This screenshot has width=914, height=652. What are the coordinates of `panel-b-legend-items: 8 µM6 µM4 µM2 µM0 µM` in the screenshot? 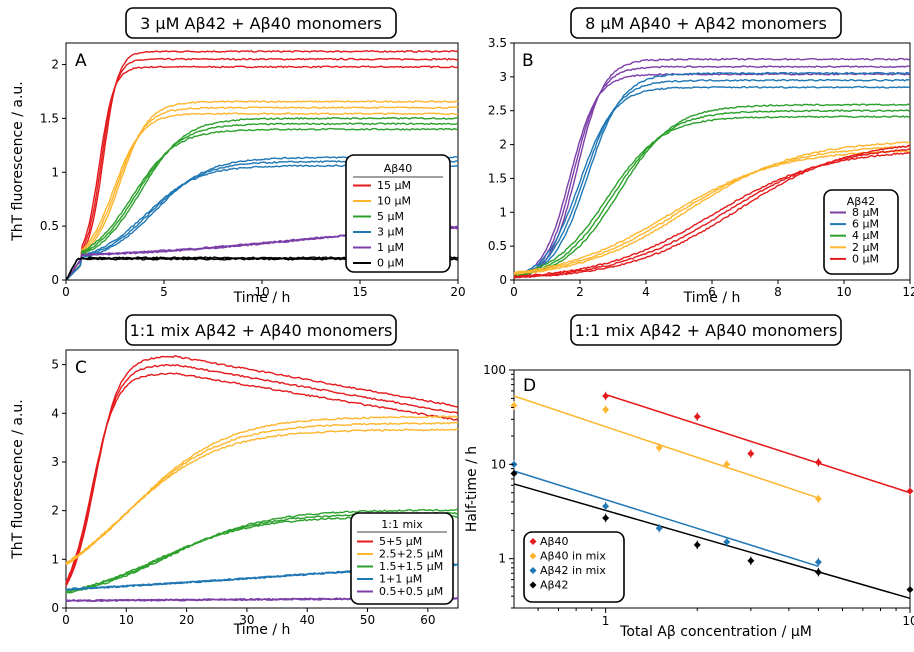 It's located at (854, 235).